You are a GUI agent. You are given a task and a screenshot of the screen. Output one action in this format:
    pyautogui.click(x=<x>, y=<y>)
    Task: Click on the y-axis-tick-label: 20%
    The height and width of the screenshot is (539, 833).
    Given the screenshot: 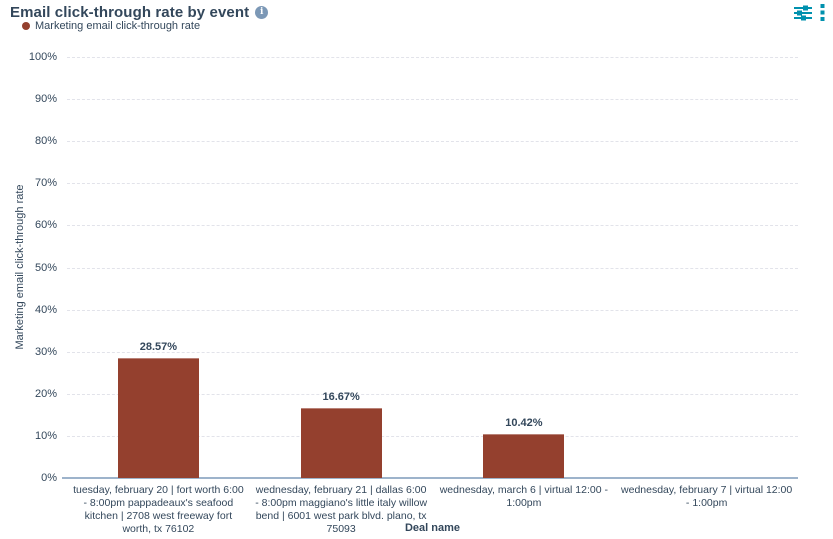 What is the action you would take?
    pyautogui.click(x=45, y=393)
    